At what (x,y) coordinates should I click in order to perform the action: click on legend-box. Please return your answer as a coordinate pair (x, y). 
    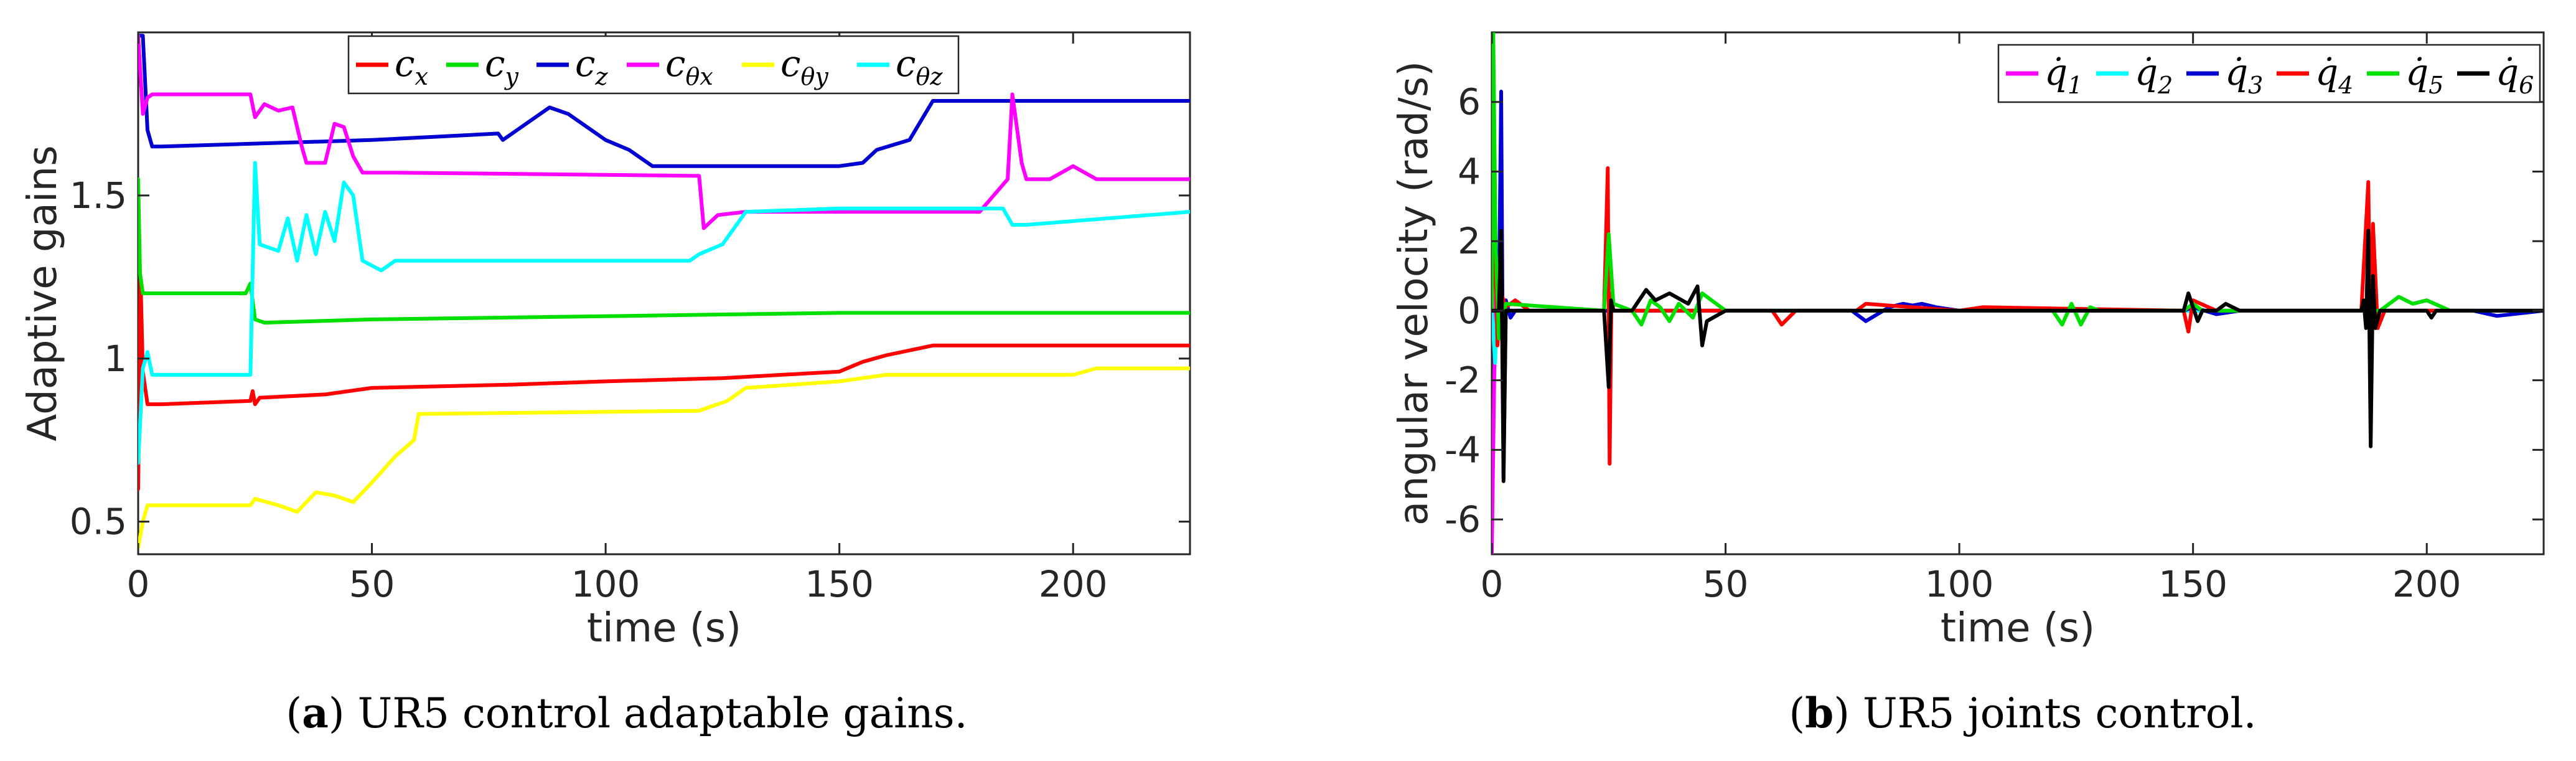
    Looking at the image, I should click on (2269, 73).